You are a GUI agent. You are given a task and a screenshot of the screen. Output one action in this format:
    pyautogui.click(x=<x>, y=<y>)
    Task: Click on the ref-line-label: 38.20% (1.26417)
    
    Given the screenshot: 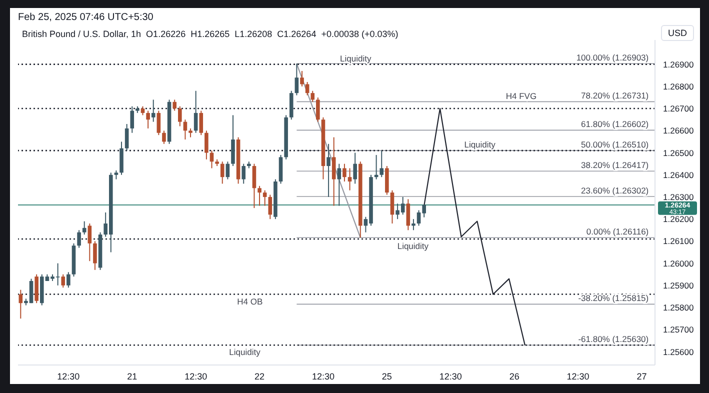 What is the action you would take?
    pyautogui.click(x=615, y=165)
    